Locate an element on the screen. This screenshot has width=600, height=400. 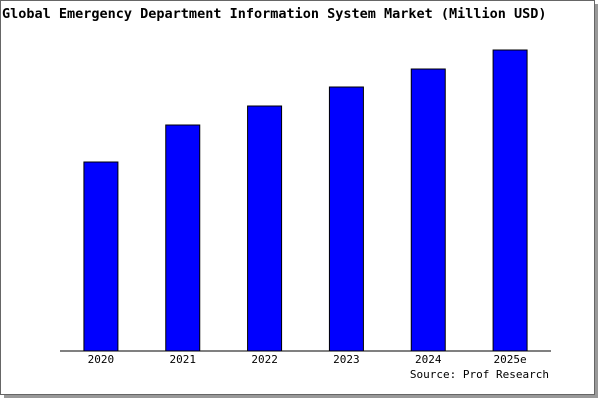
x-tick-label: 2024 is located at coordinates (428, 359).